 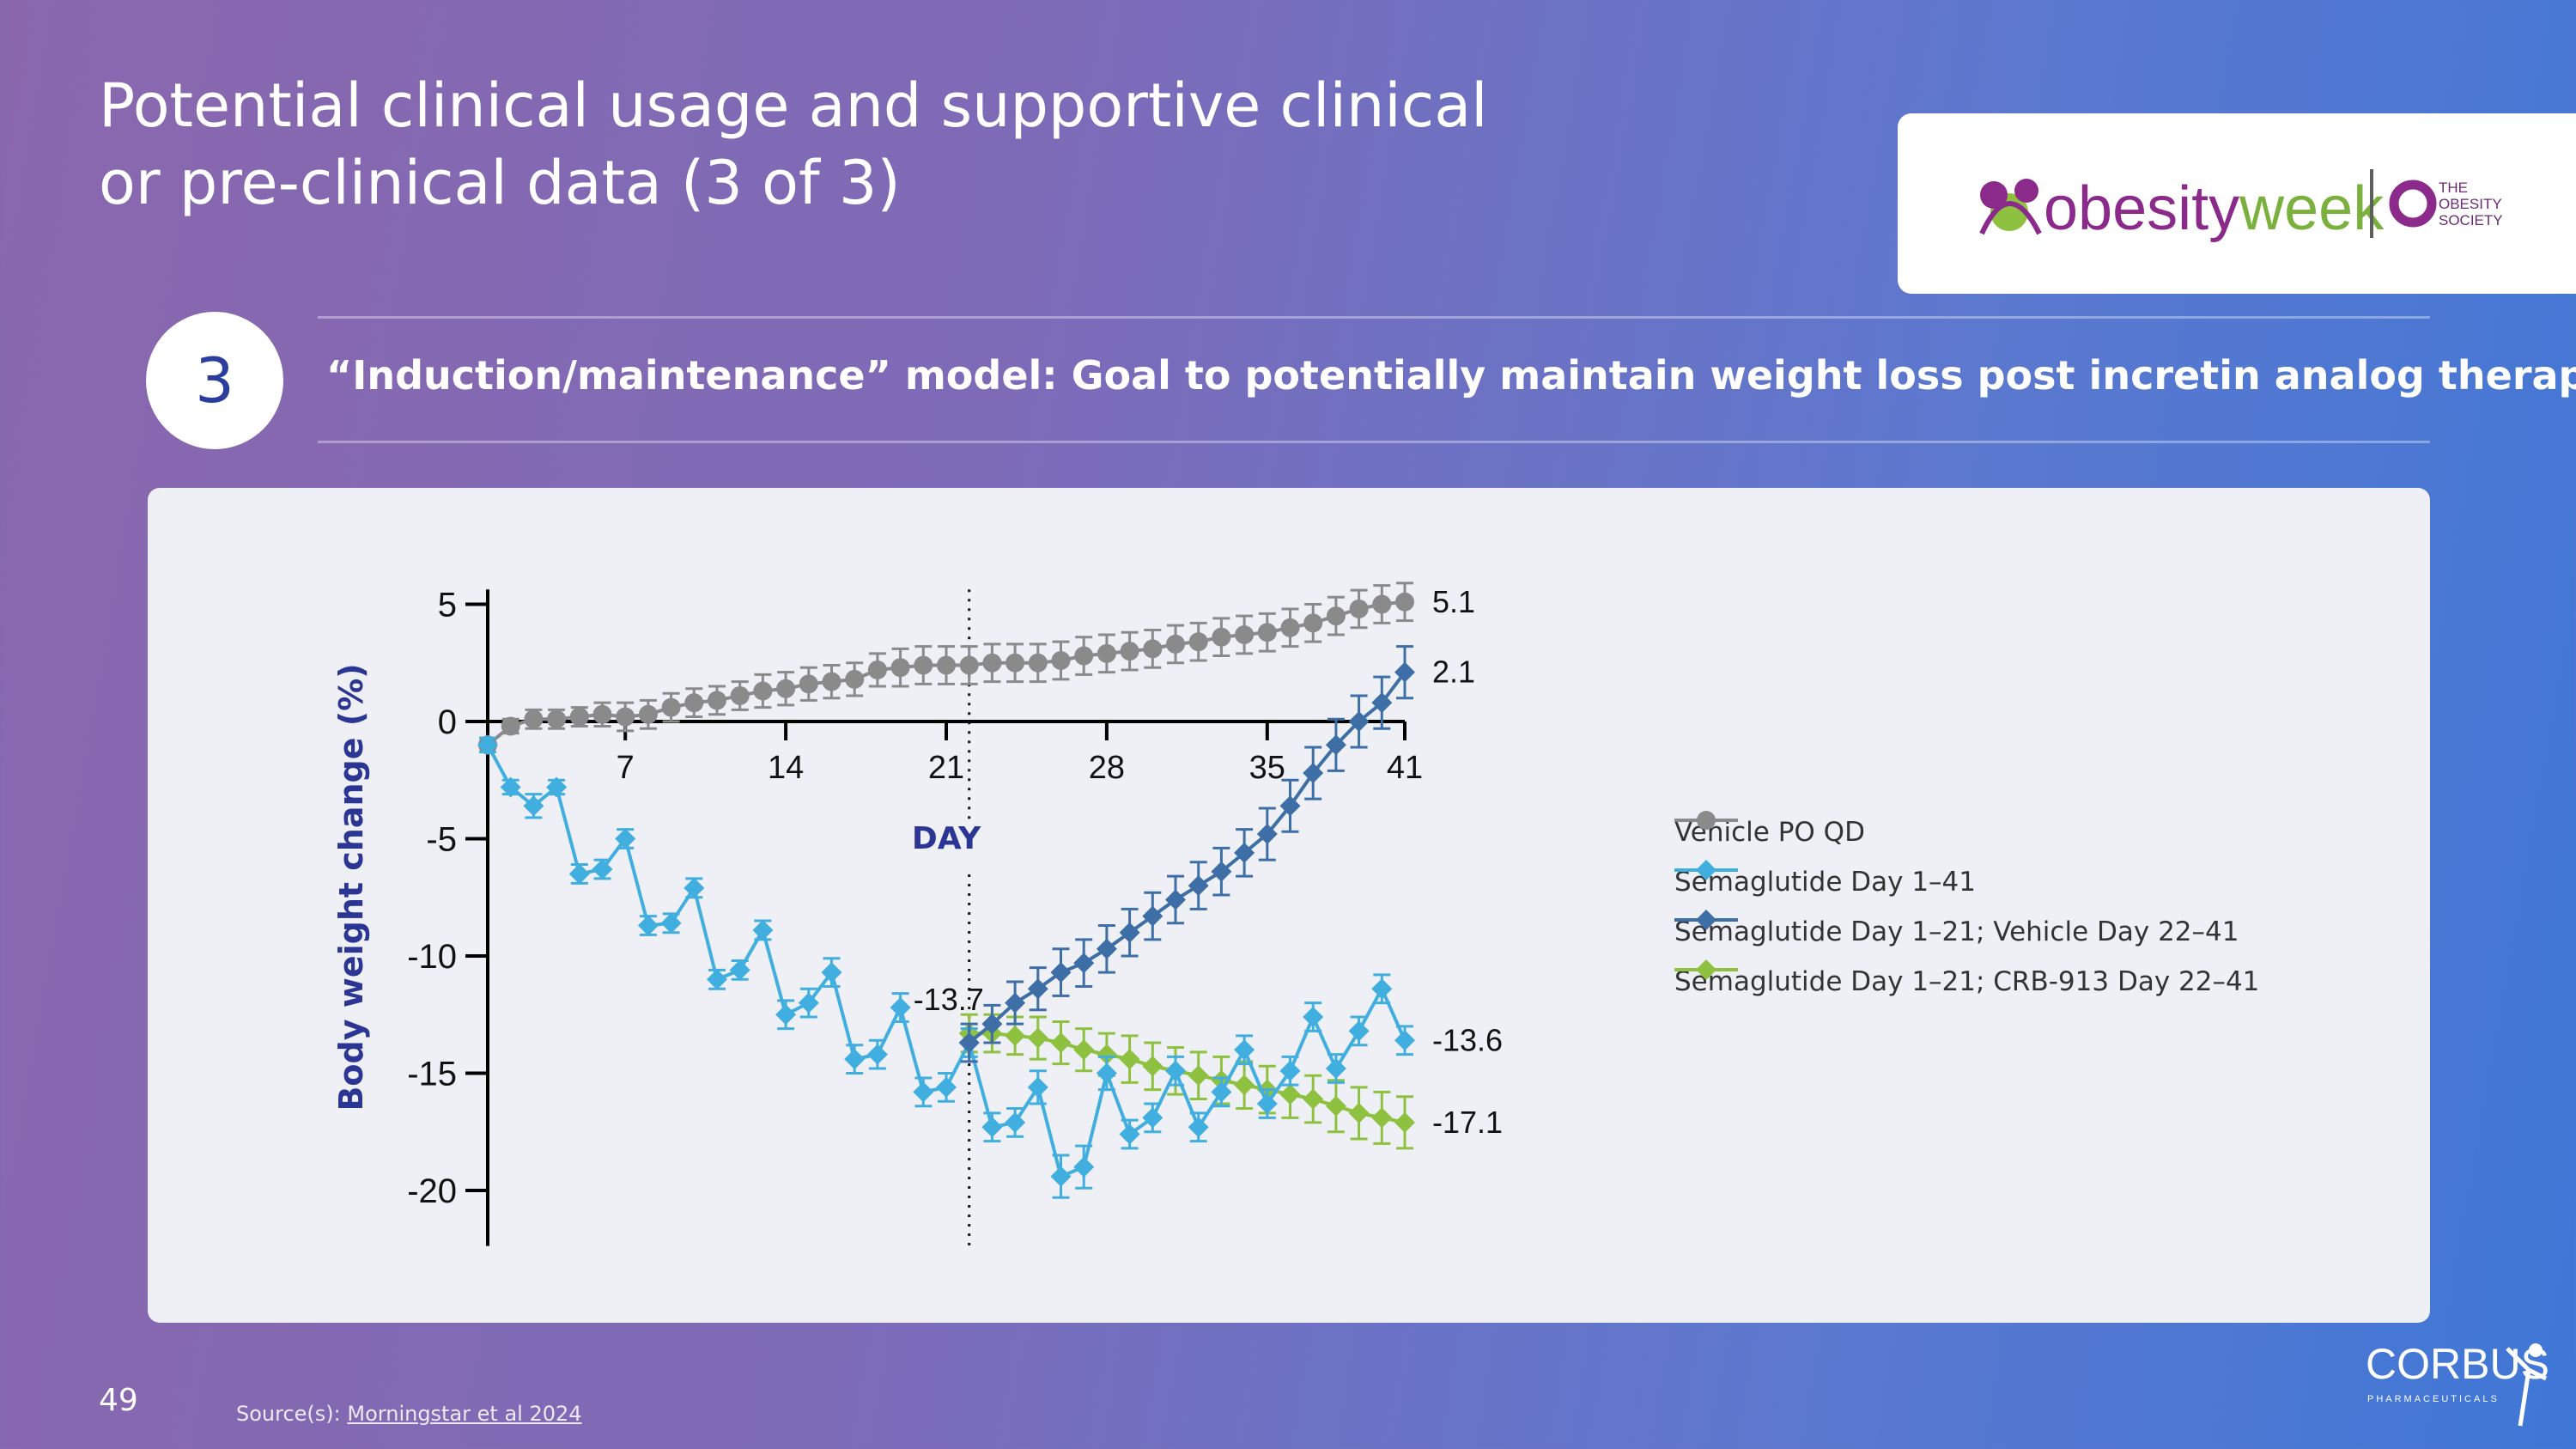 What do you see at coordinates (118, 1400) in the screenshot?
I see `page-number: 49` at bounding box center [118, 1400].